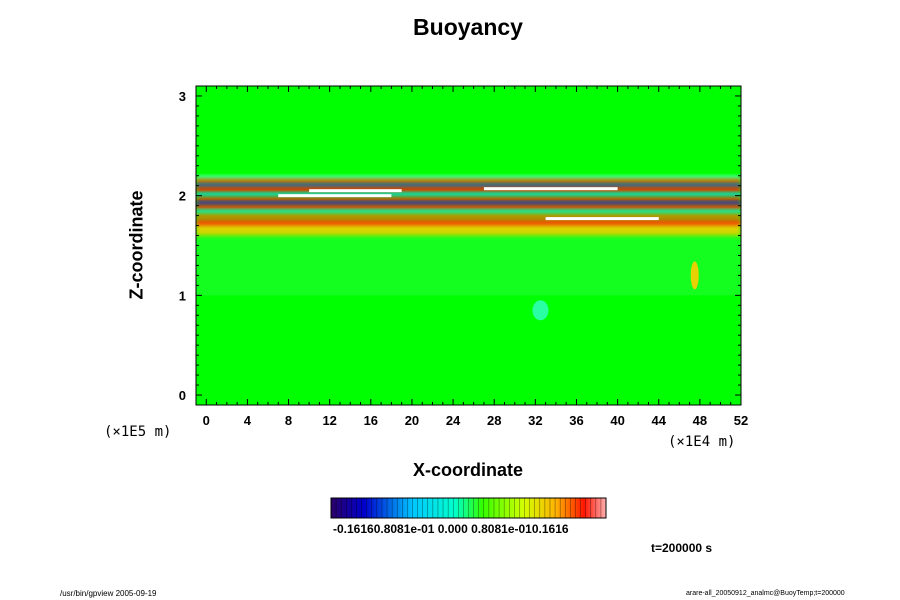  What do you see at coordinates (182, 395) in the screenshot?
I see `y-tick-label: 0` at bounding box center [182, 395].